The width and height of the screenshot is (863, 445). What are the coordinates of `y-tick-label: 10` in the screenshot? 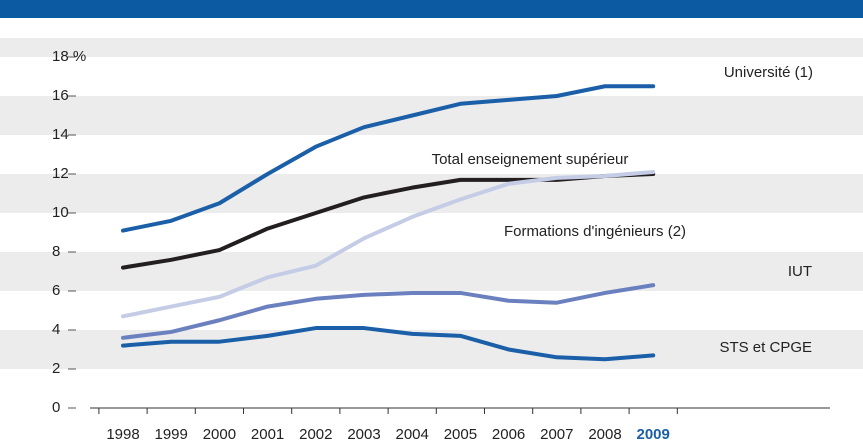 It's located at (60, 212).